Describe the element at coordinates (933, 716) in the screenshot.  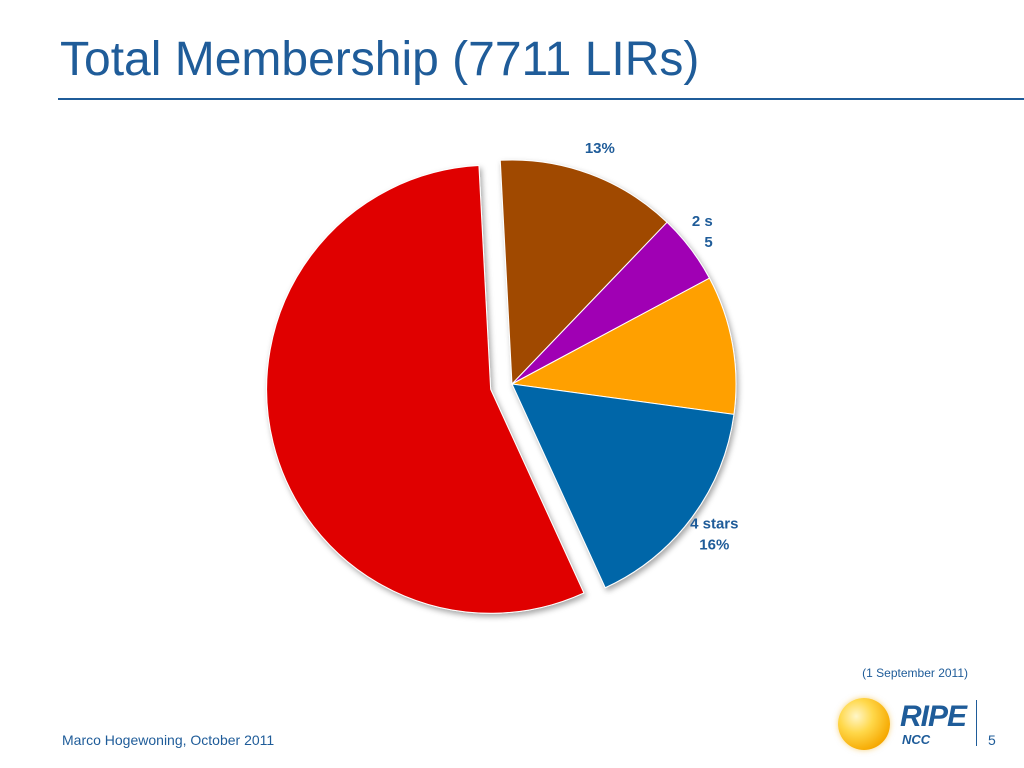
I see `logo-ripe-text: RIPE` at that location.